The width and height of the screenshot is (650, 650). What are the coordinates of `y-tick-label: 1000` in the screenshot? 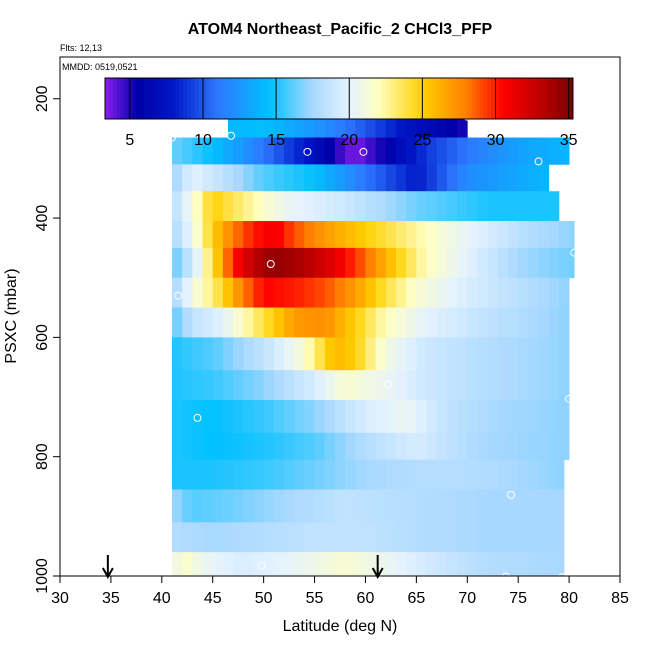 It's located at (42, 576).